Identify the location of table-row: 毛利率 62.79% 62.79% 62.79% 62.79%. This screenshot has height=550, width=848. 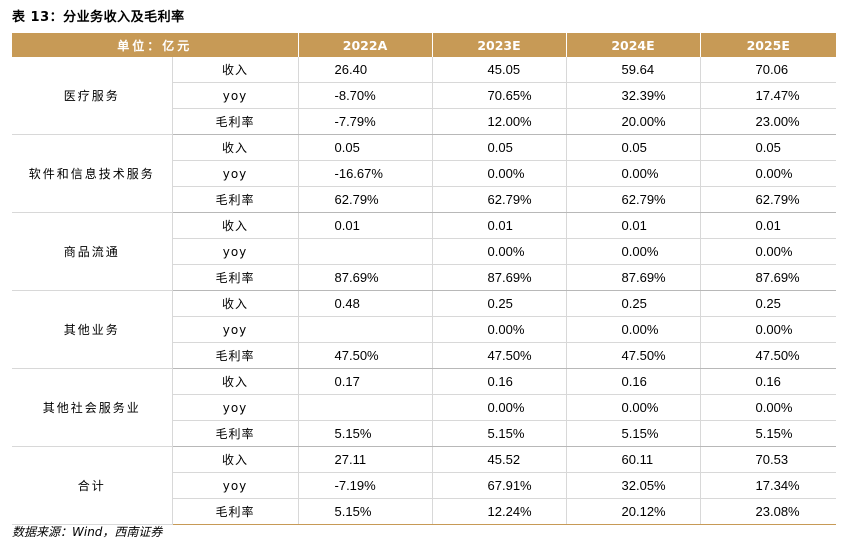
(424, 199).